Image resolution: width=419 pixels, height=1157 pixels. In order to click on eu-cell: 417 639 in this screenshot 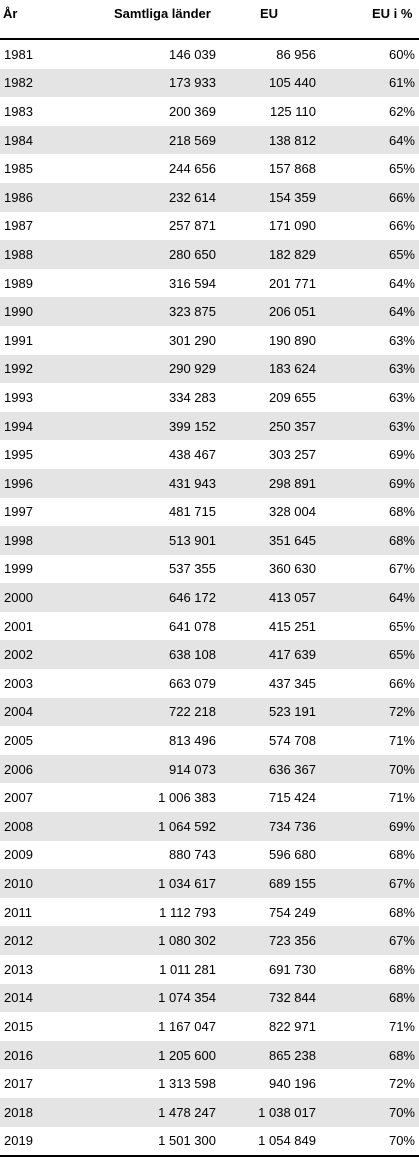, I will do `click(268, 655)`.